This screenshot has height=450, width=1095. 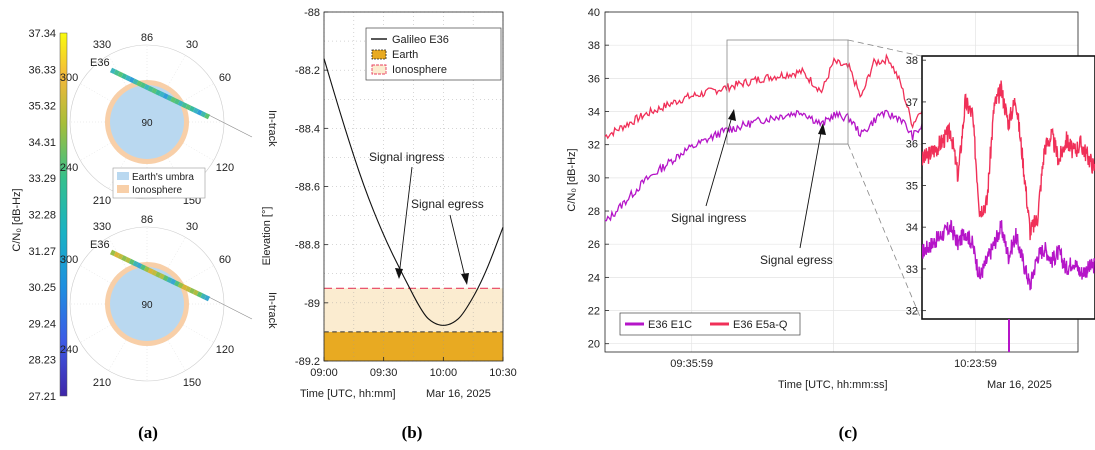 I want to click on c-xlabel: Time [UTC, hh:mm:ss], so click(x=833, y=385).